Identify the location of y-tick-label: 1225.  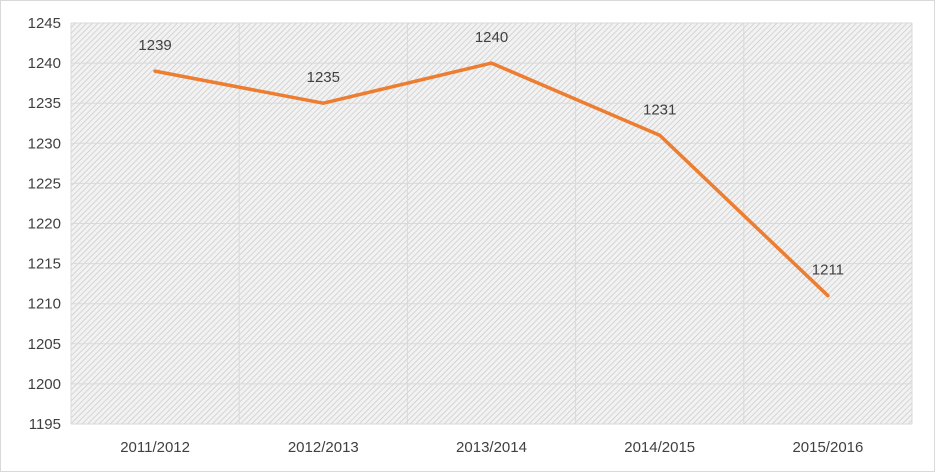
(44, 183).